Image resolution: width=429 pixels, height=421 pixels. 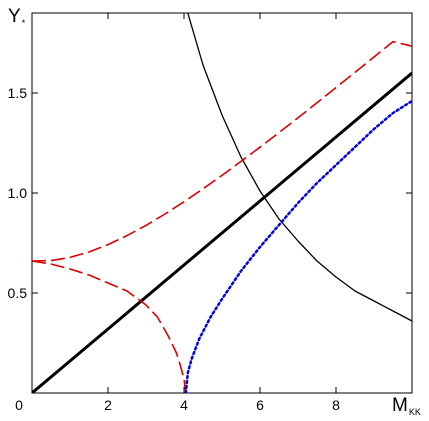 I want to click on y-axis-title: Y*, so click(x=17, y=17).